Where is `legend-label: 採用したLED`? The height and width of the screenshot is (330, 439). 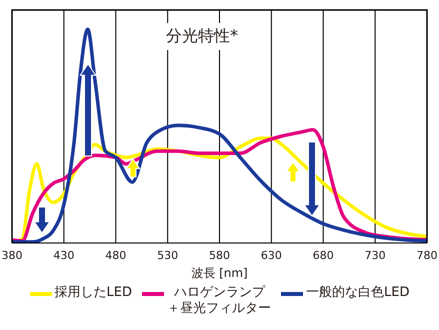 legend-label: 採用したLED is located at coordinates (93, 293).